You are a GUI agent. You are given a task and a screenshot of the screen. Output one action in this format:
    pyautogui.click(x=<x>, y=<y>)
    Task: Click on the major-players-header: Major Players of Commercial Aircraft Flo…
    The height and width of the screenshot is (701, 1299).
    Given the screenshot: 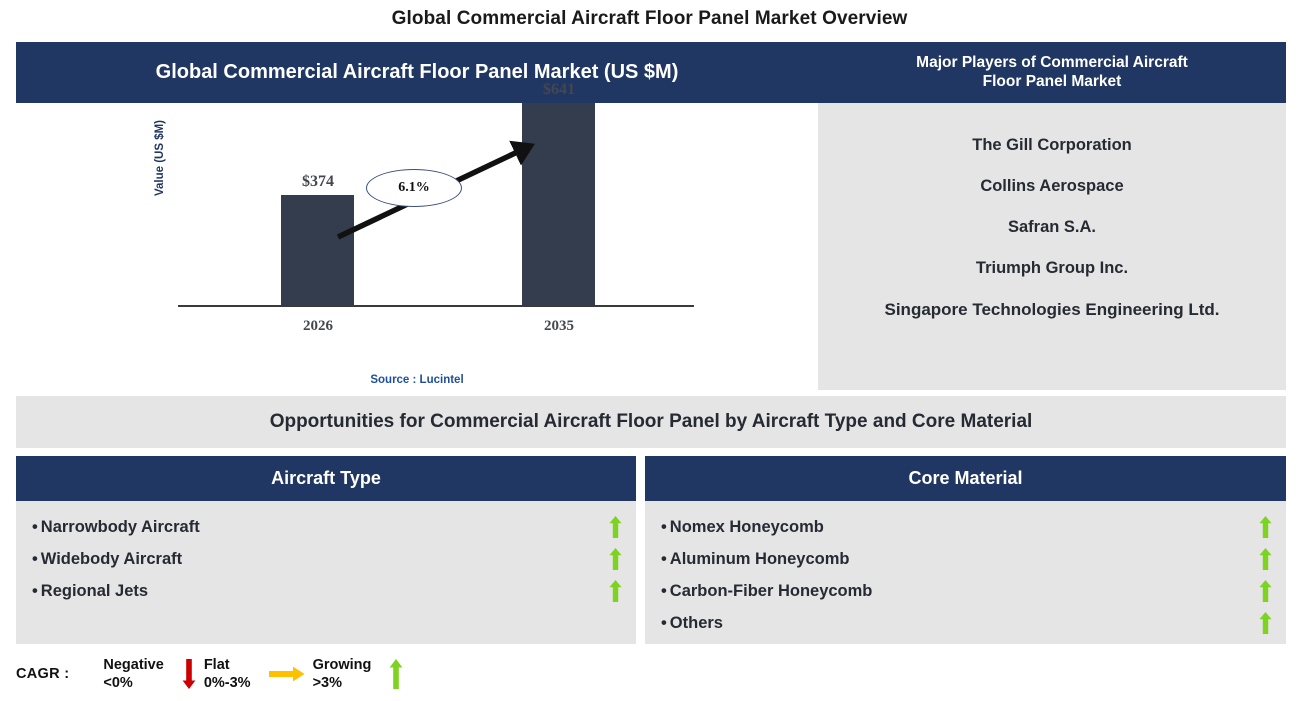 What is the action you would take?
    pyautogui.click(x=1052, y=72)
    